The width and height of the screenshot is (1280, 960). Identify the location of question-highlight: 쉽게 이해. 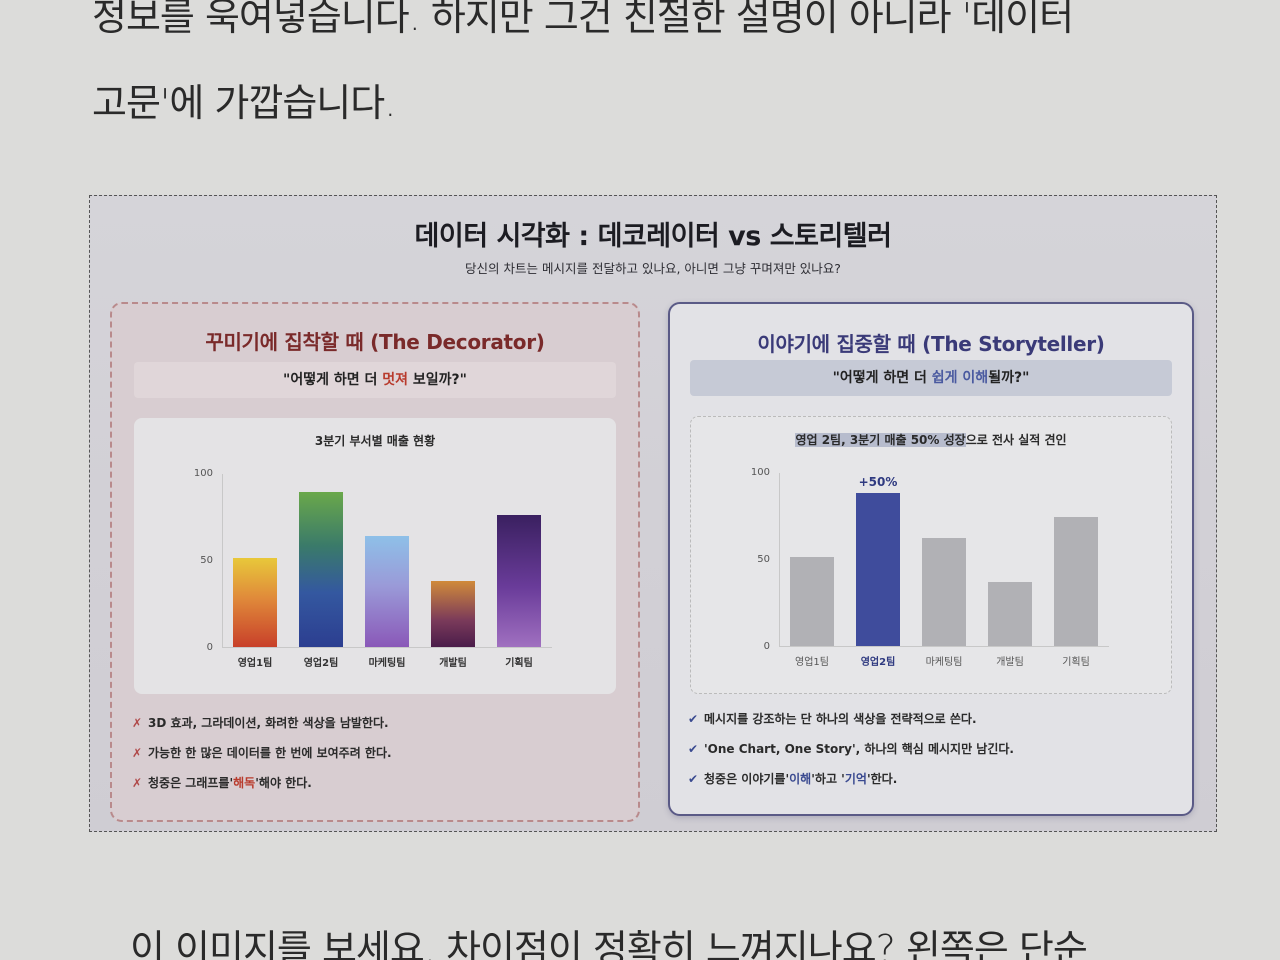
(960, 378).